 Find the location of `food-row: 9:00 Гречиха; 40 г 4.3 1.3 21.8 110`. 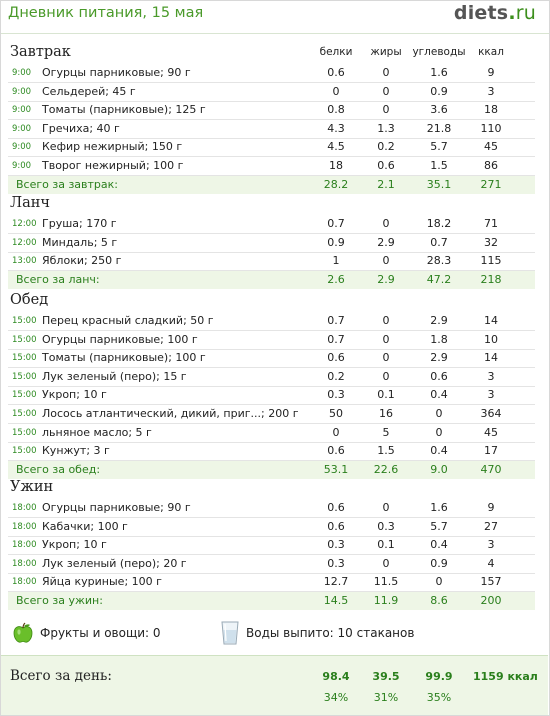

food-row: 9:00 Гречиха; 40 г 4.3 1.3 21.8 110 is located at coordinates (271, 129).